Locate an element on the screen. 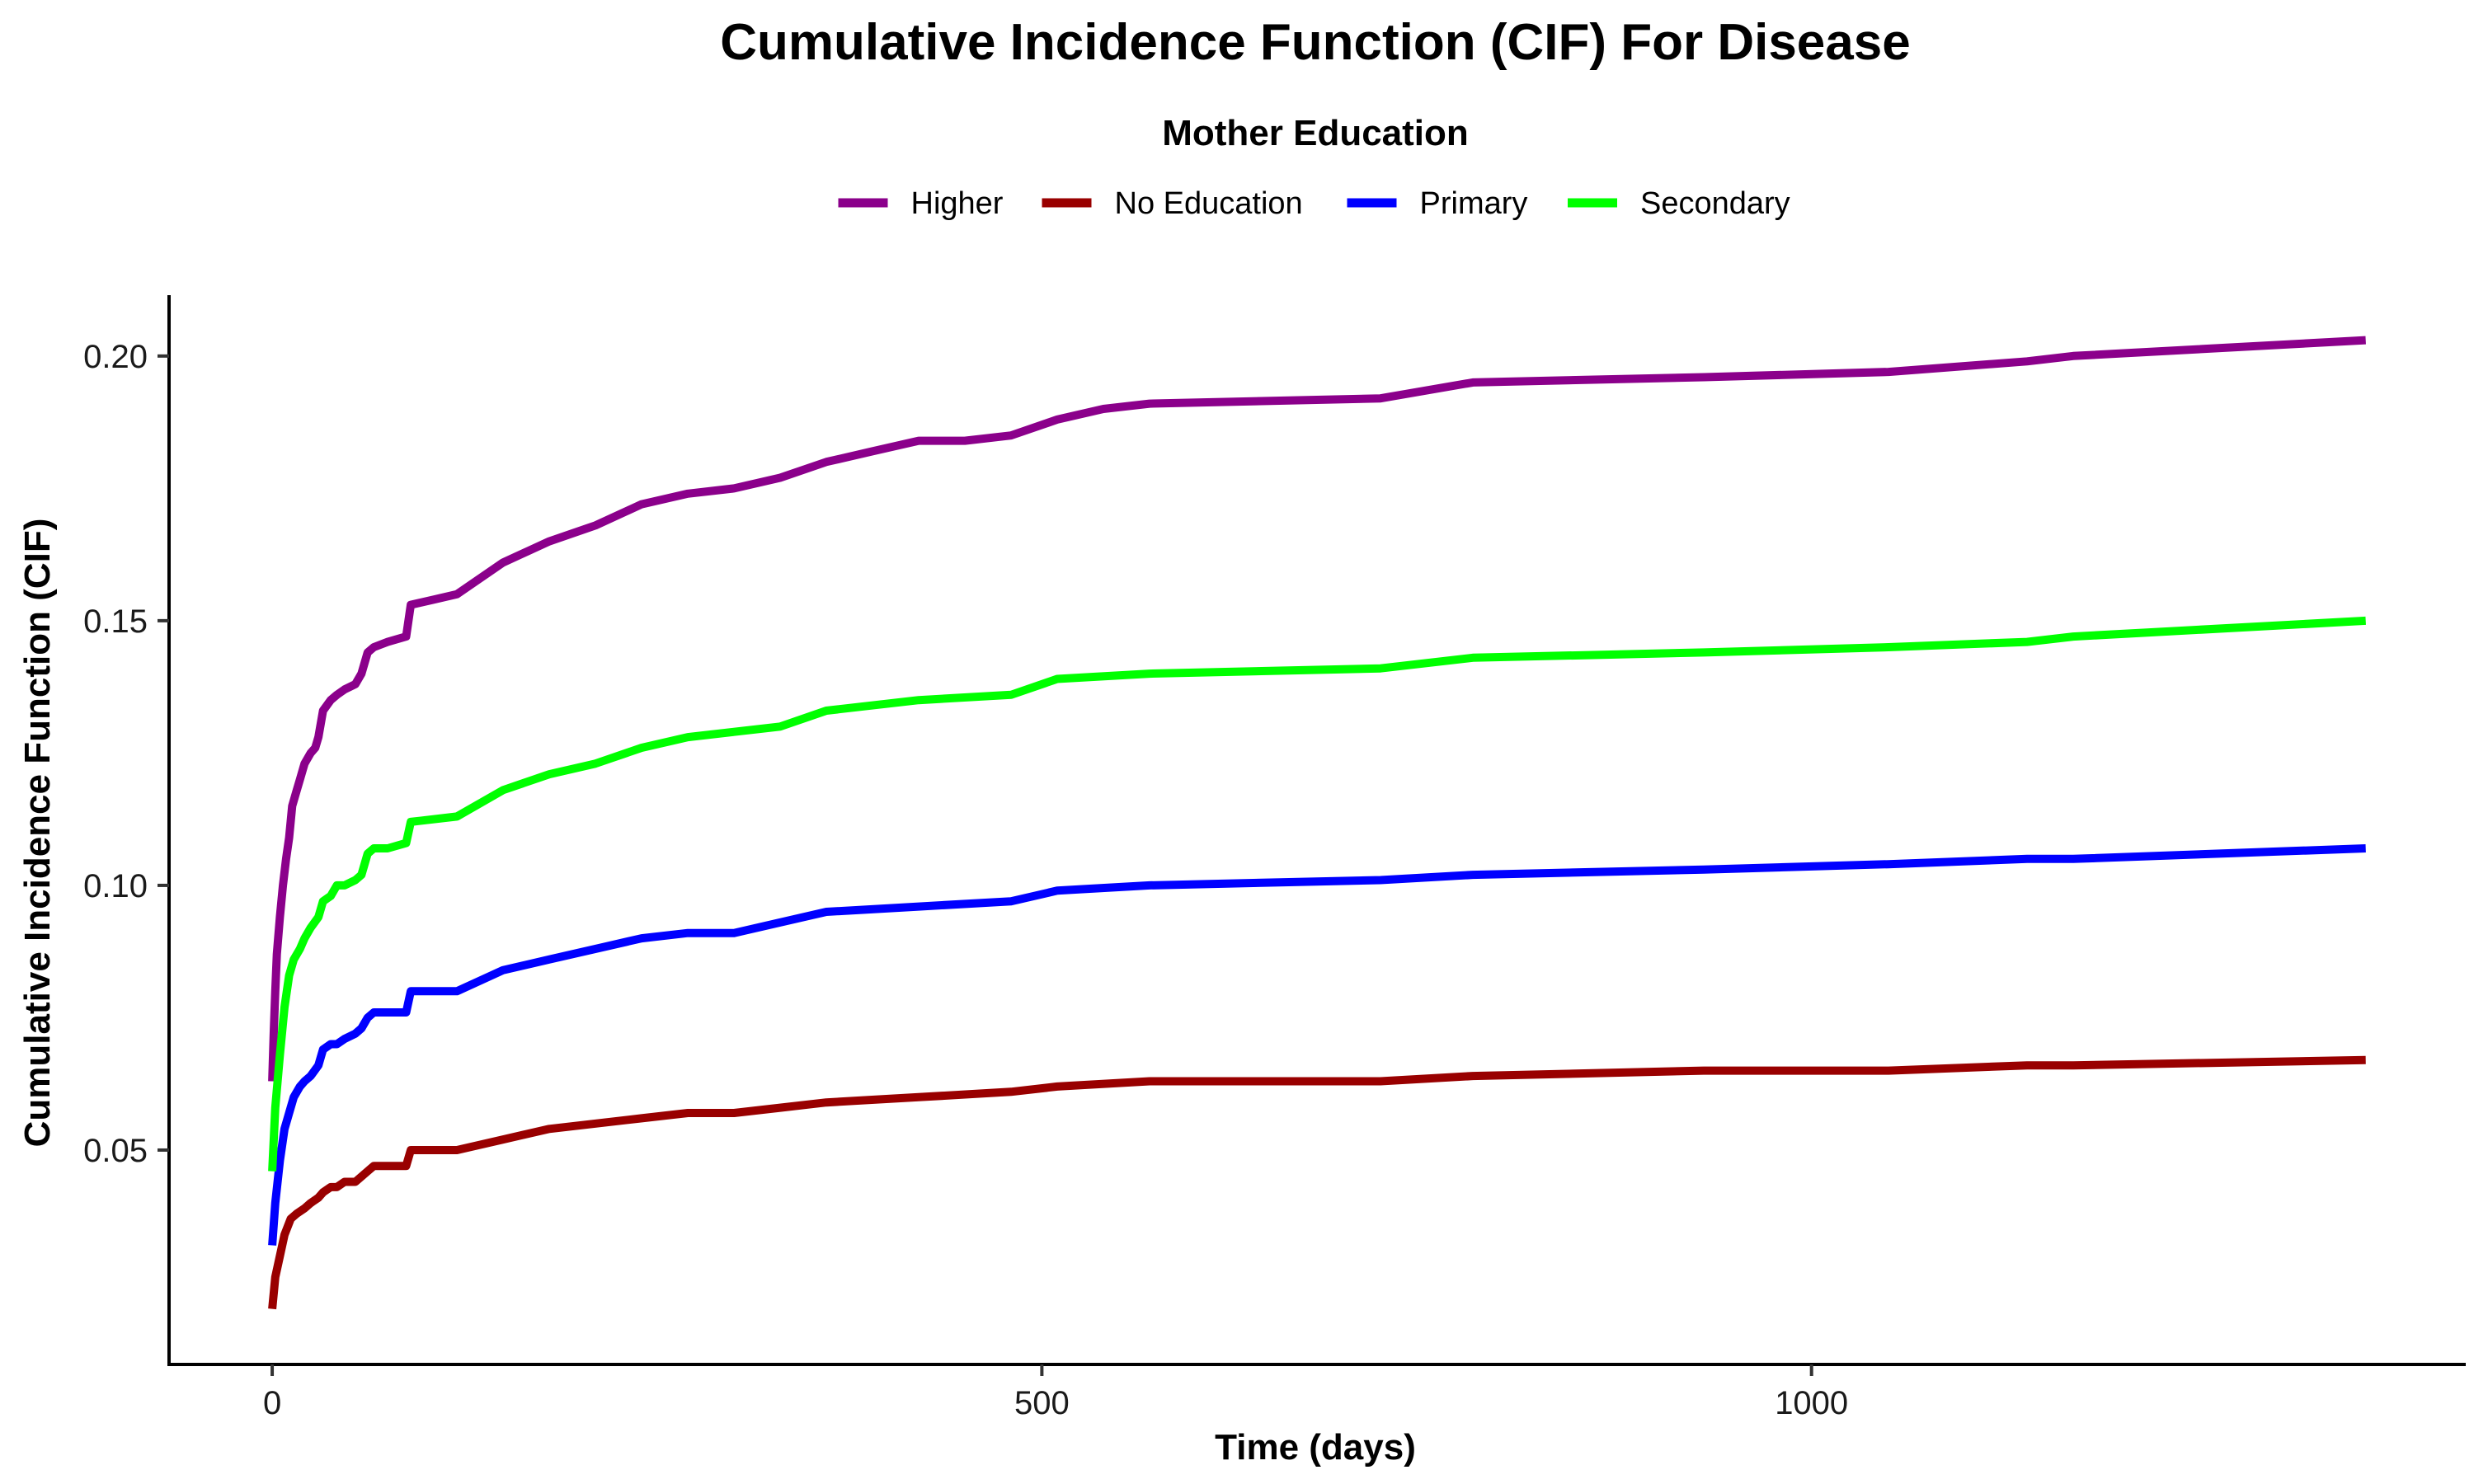  legend: Higher No Education Primary Secondary is located at coordinates (1314, 203).